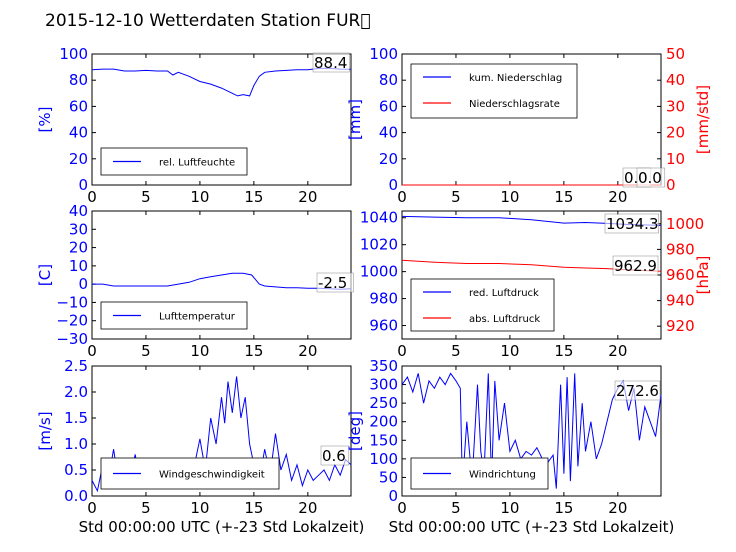  What do you see at coordinates (680, 326) in the screenshot?
I see `y-right-tick-label: 920` at bounding box center [680, 326].